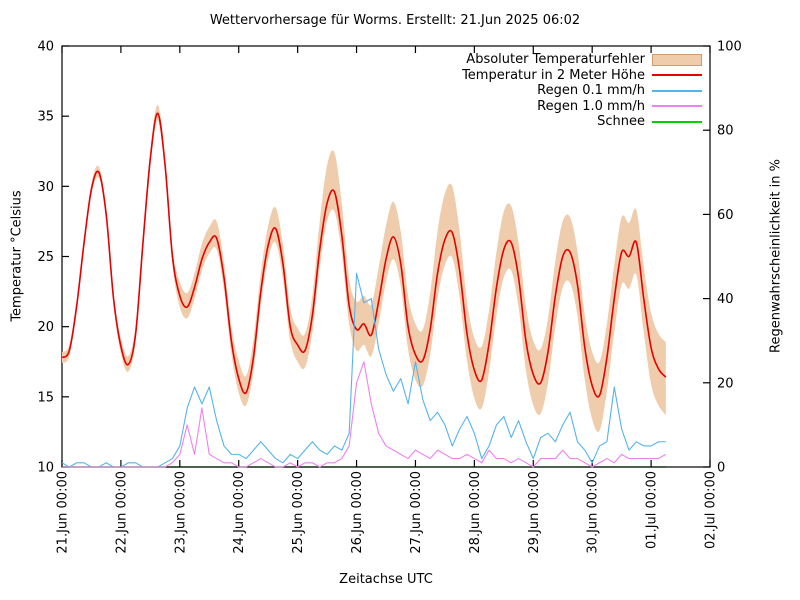 The width and height of the screenshot is (800, 600). I want to click on legend-item-schnee: Schnee, so click(582, 122).